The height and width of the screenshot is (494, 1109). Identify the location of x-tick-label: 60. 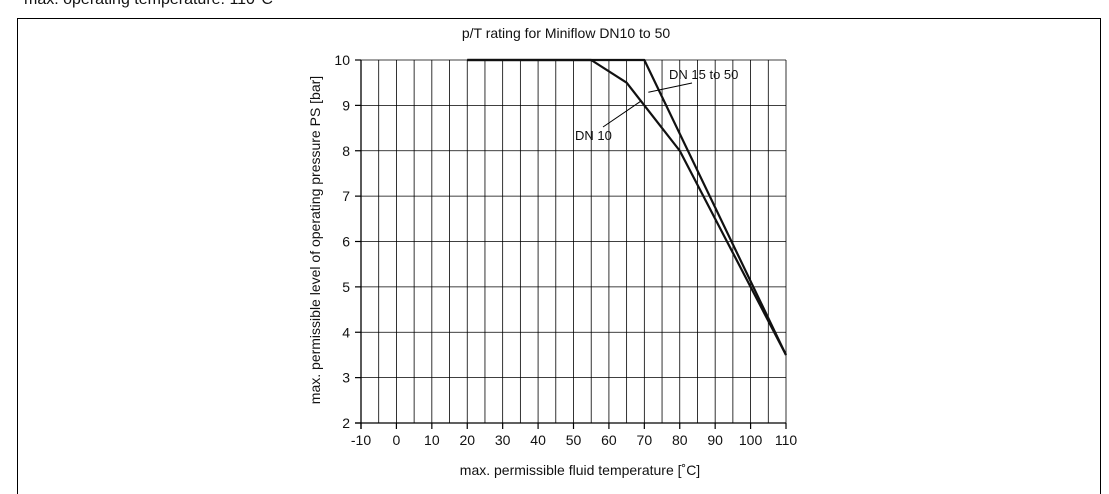
(609, 440).